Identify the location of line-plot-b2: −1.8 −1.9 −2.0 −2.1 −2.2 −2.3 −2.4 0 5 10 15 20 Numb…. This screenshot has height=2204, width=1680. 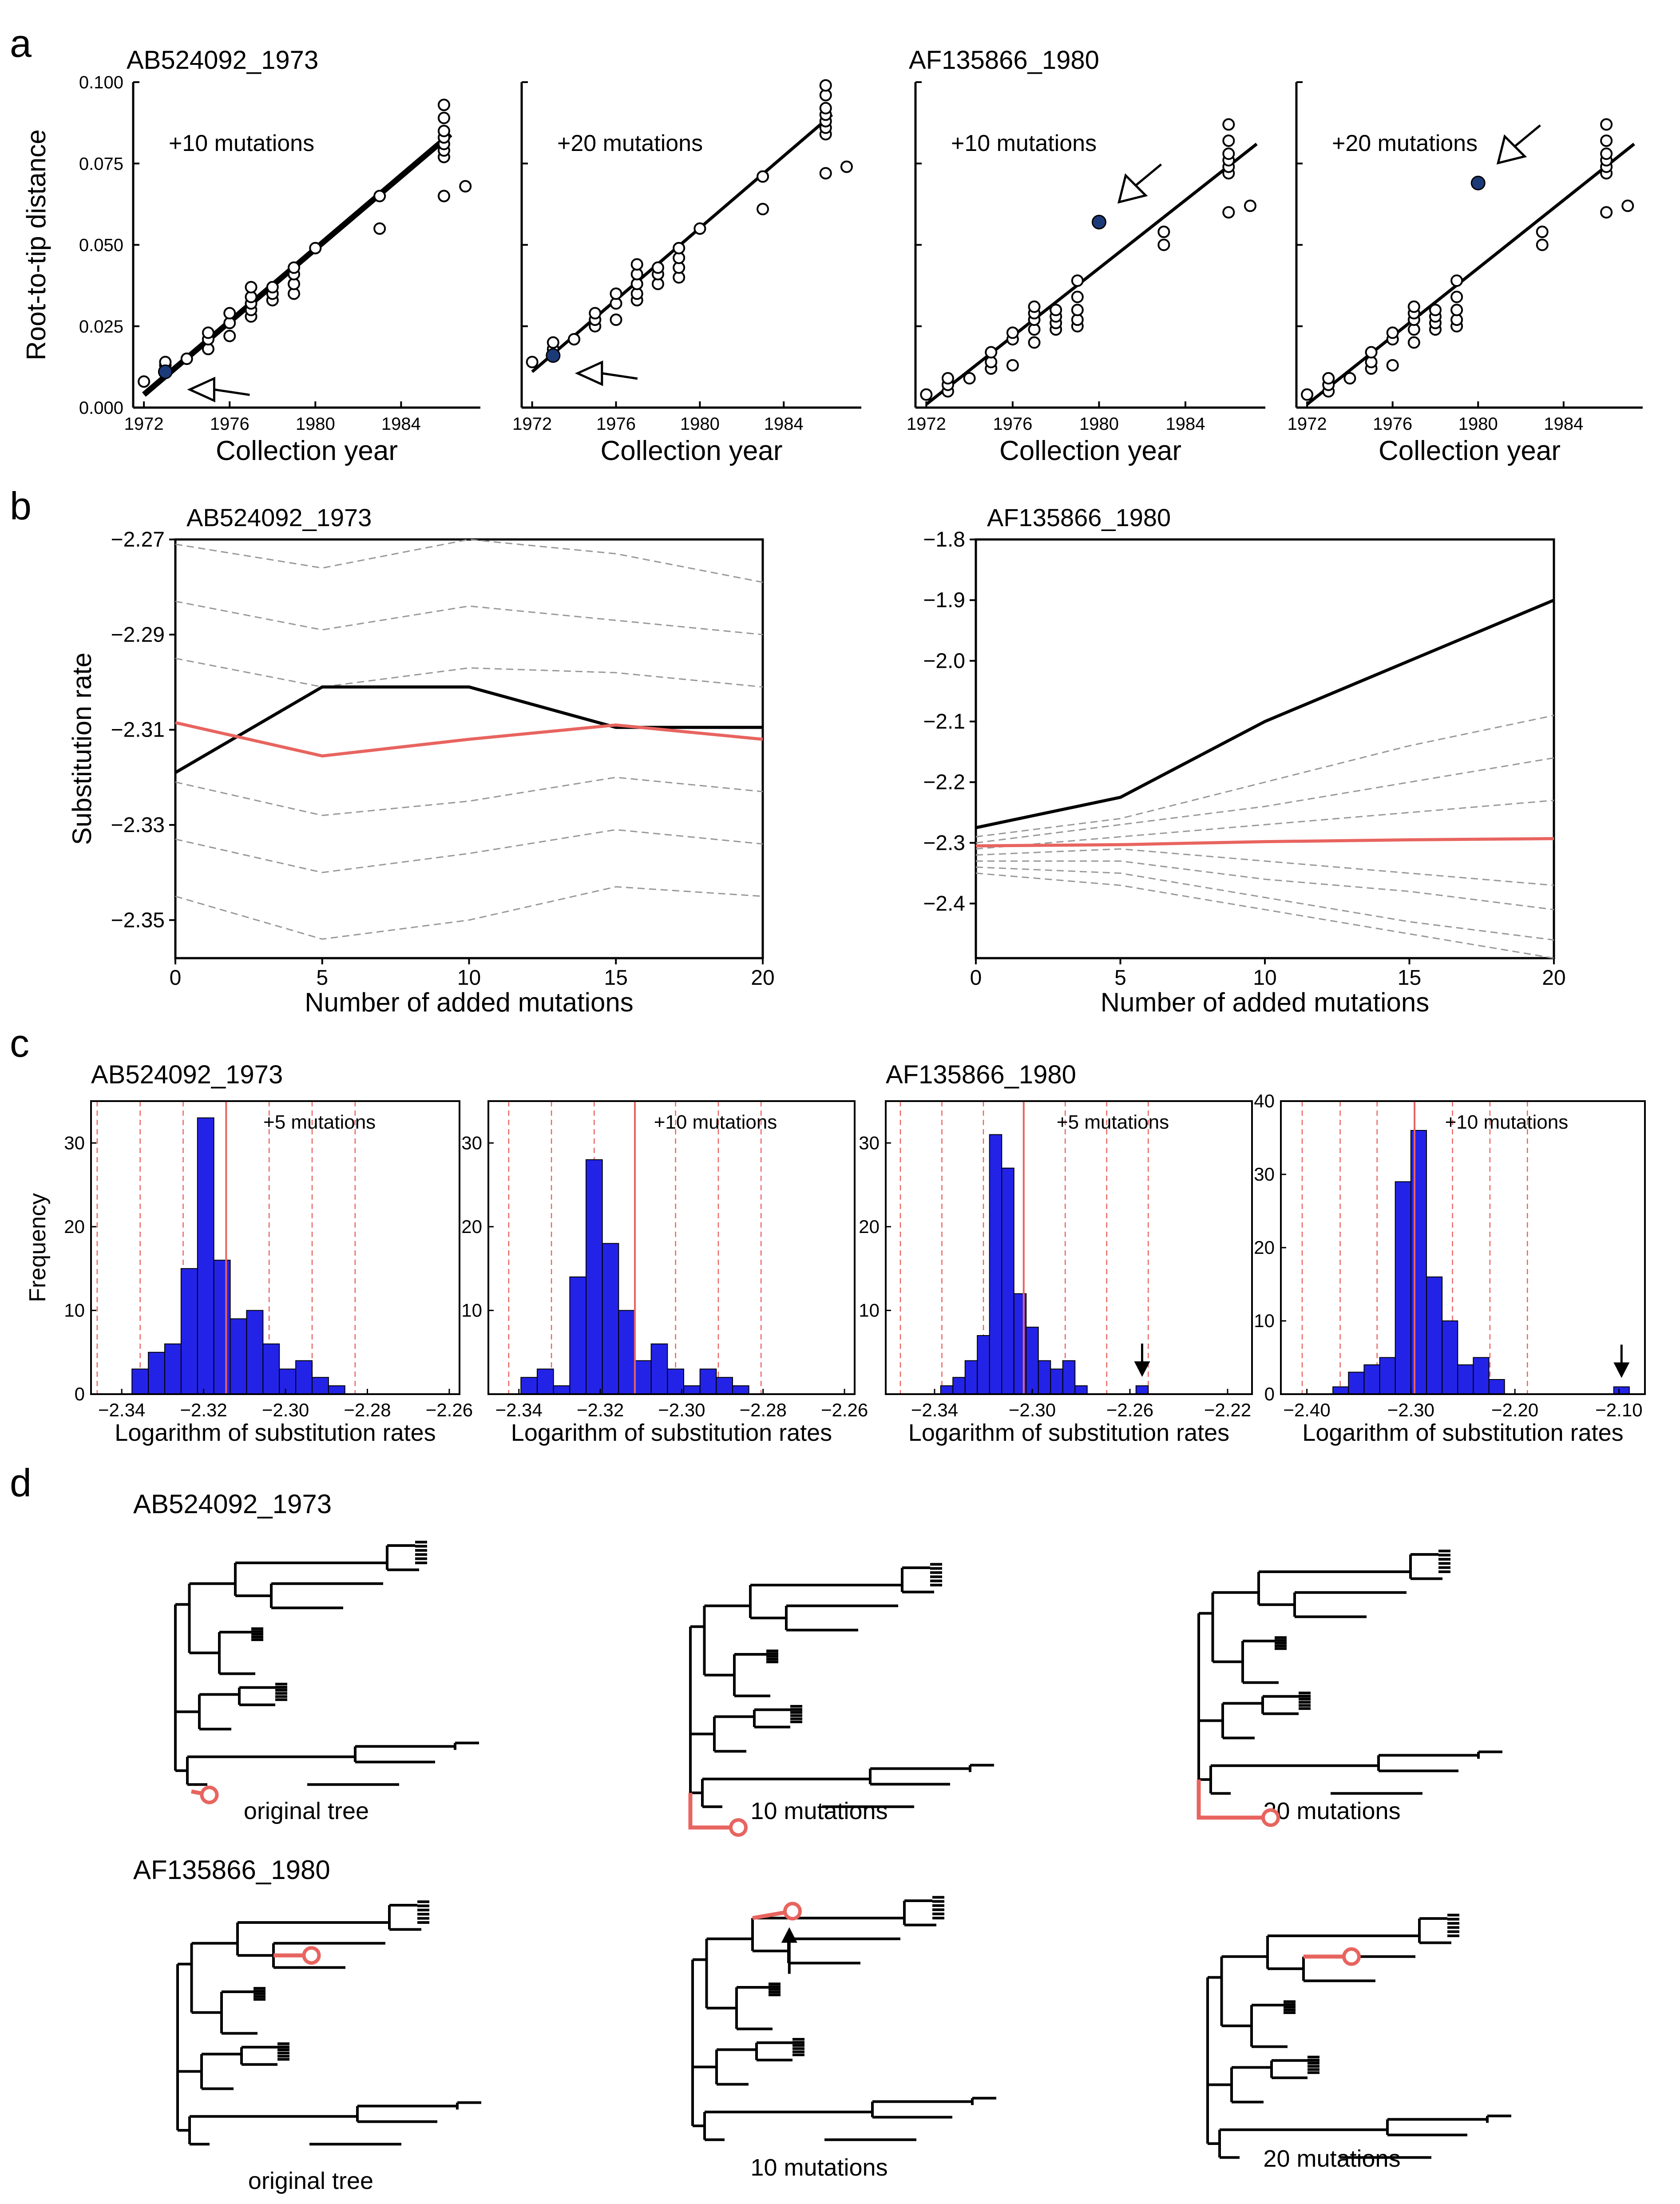
(1244, 760).